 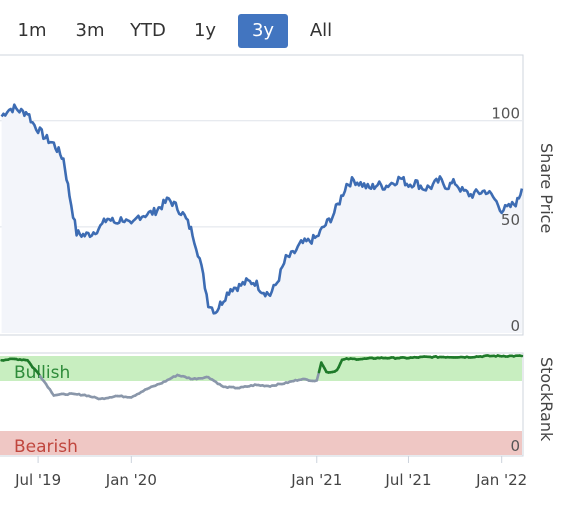 I want to click on x-axis-tick-label: Jan '20, so click(x=131, y=480).